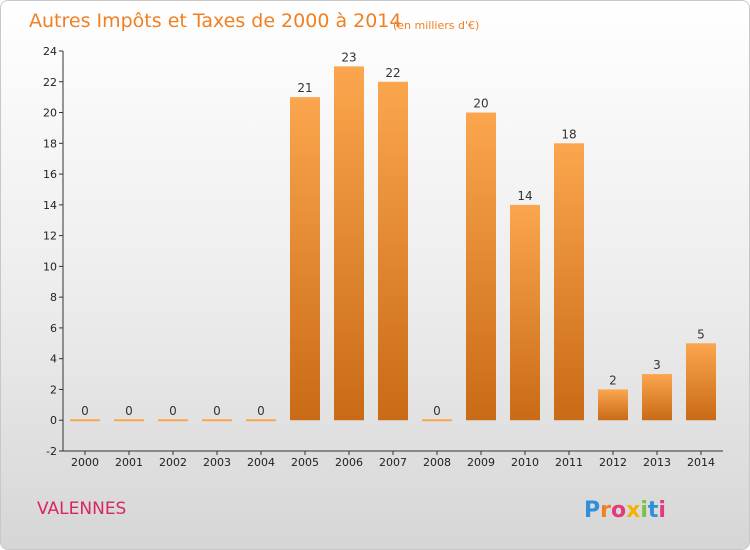 This screenshot has width=750, height=550. I want to click on y-tick-label: 2, so click(53, 389).